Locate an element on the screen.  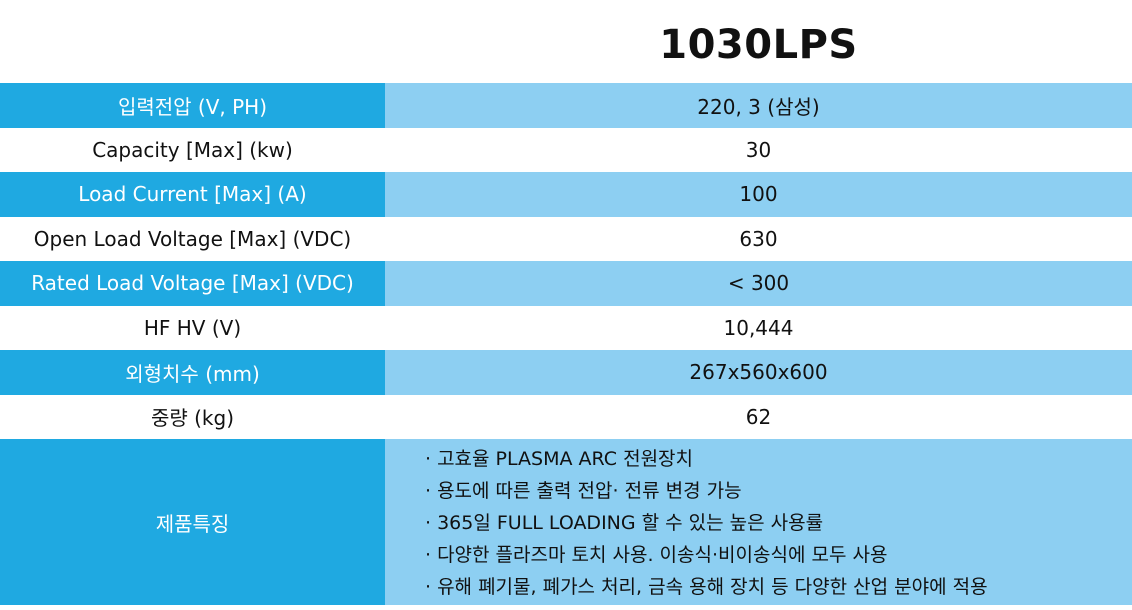
feature-item: · 고효율 PLASMA ARC 전원장치 is located at coordinates (559, 459).